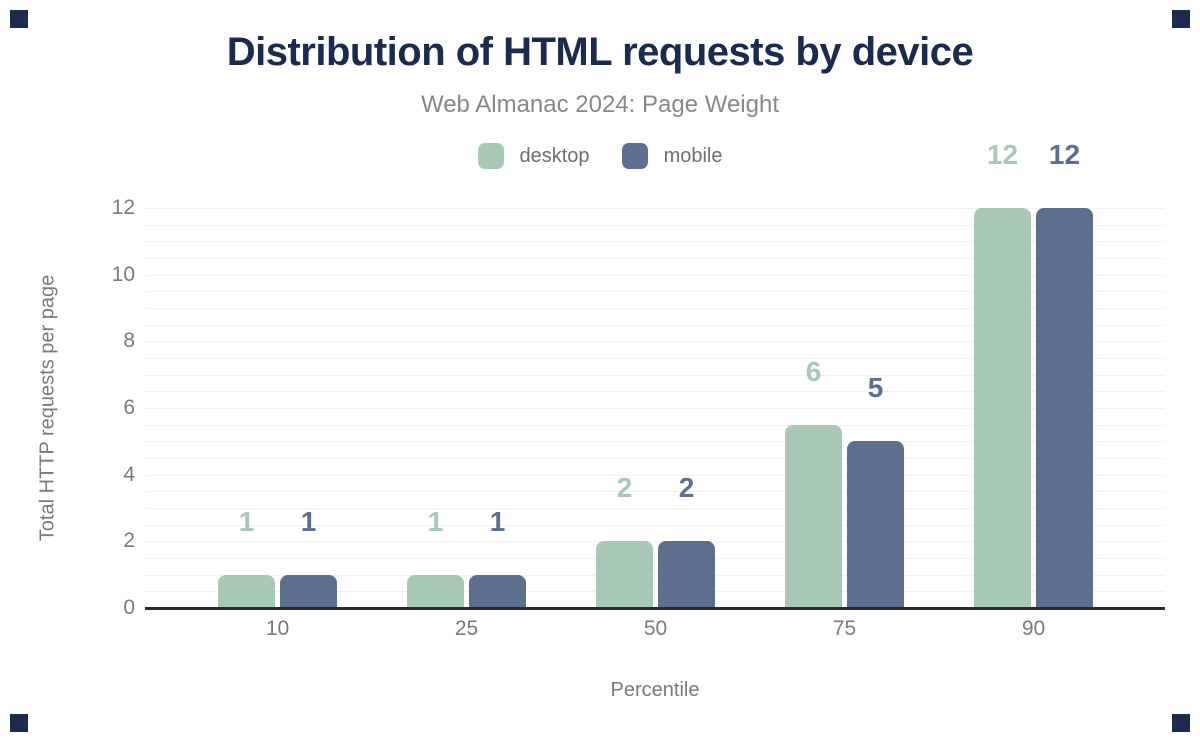 This screenshot has height=742, width=1200. What do you see at coordinates (308, 591) in the screenshot?
I see `bar-mobile-p10` at bounding box center [308, 591].